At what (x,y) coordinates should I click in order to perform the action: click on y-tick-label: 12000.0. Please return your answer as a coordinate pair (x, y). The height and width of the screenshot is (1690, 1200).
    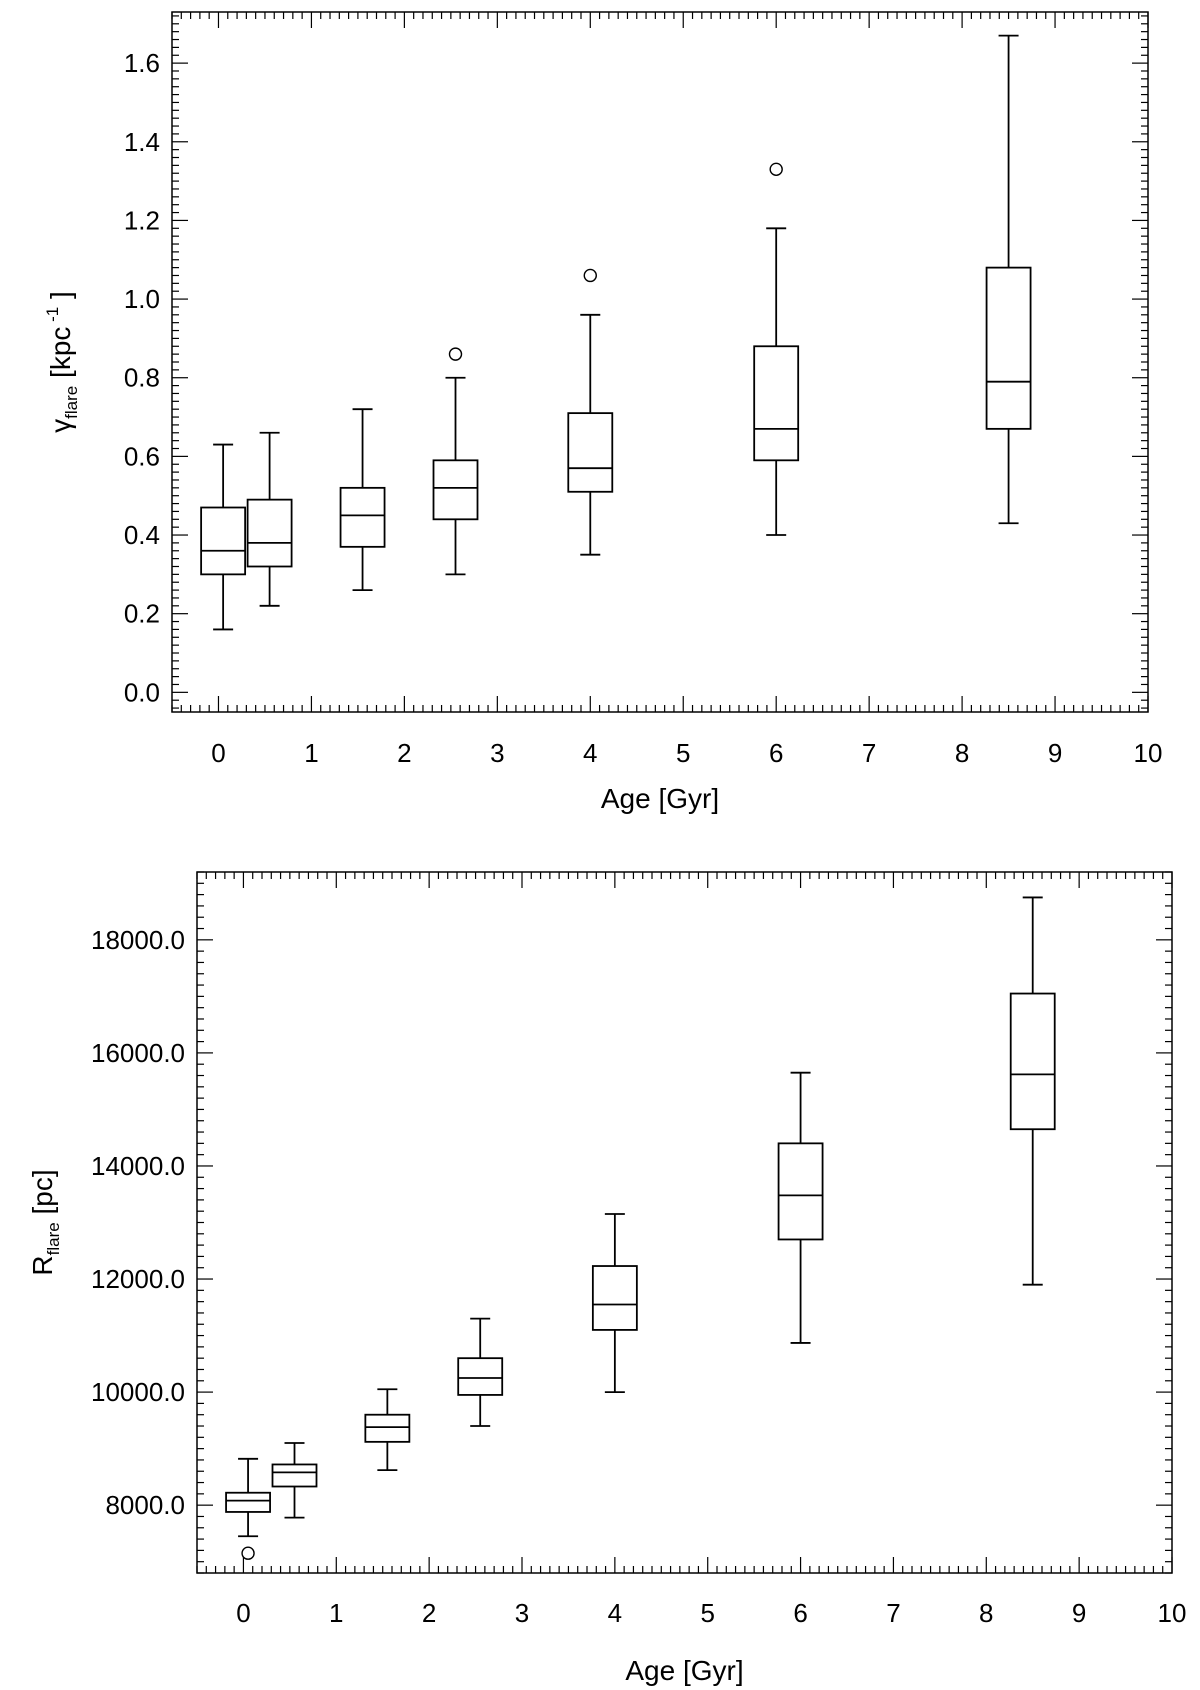
    Looking at the image, I should click on (138, 1279).